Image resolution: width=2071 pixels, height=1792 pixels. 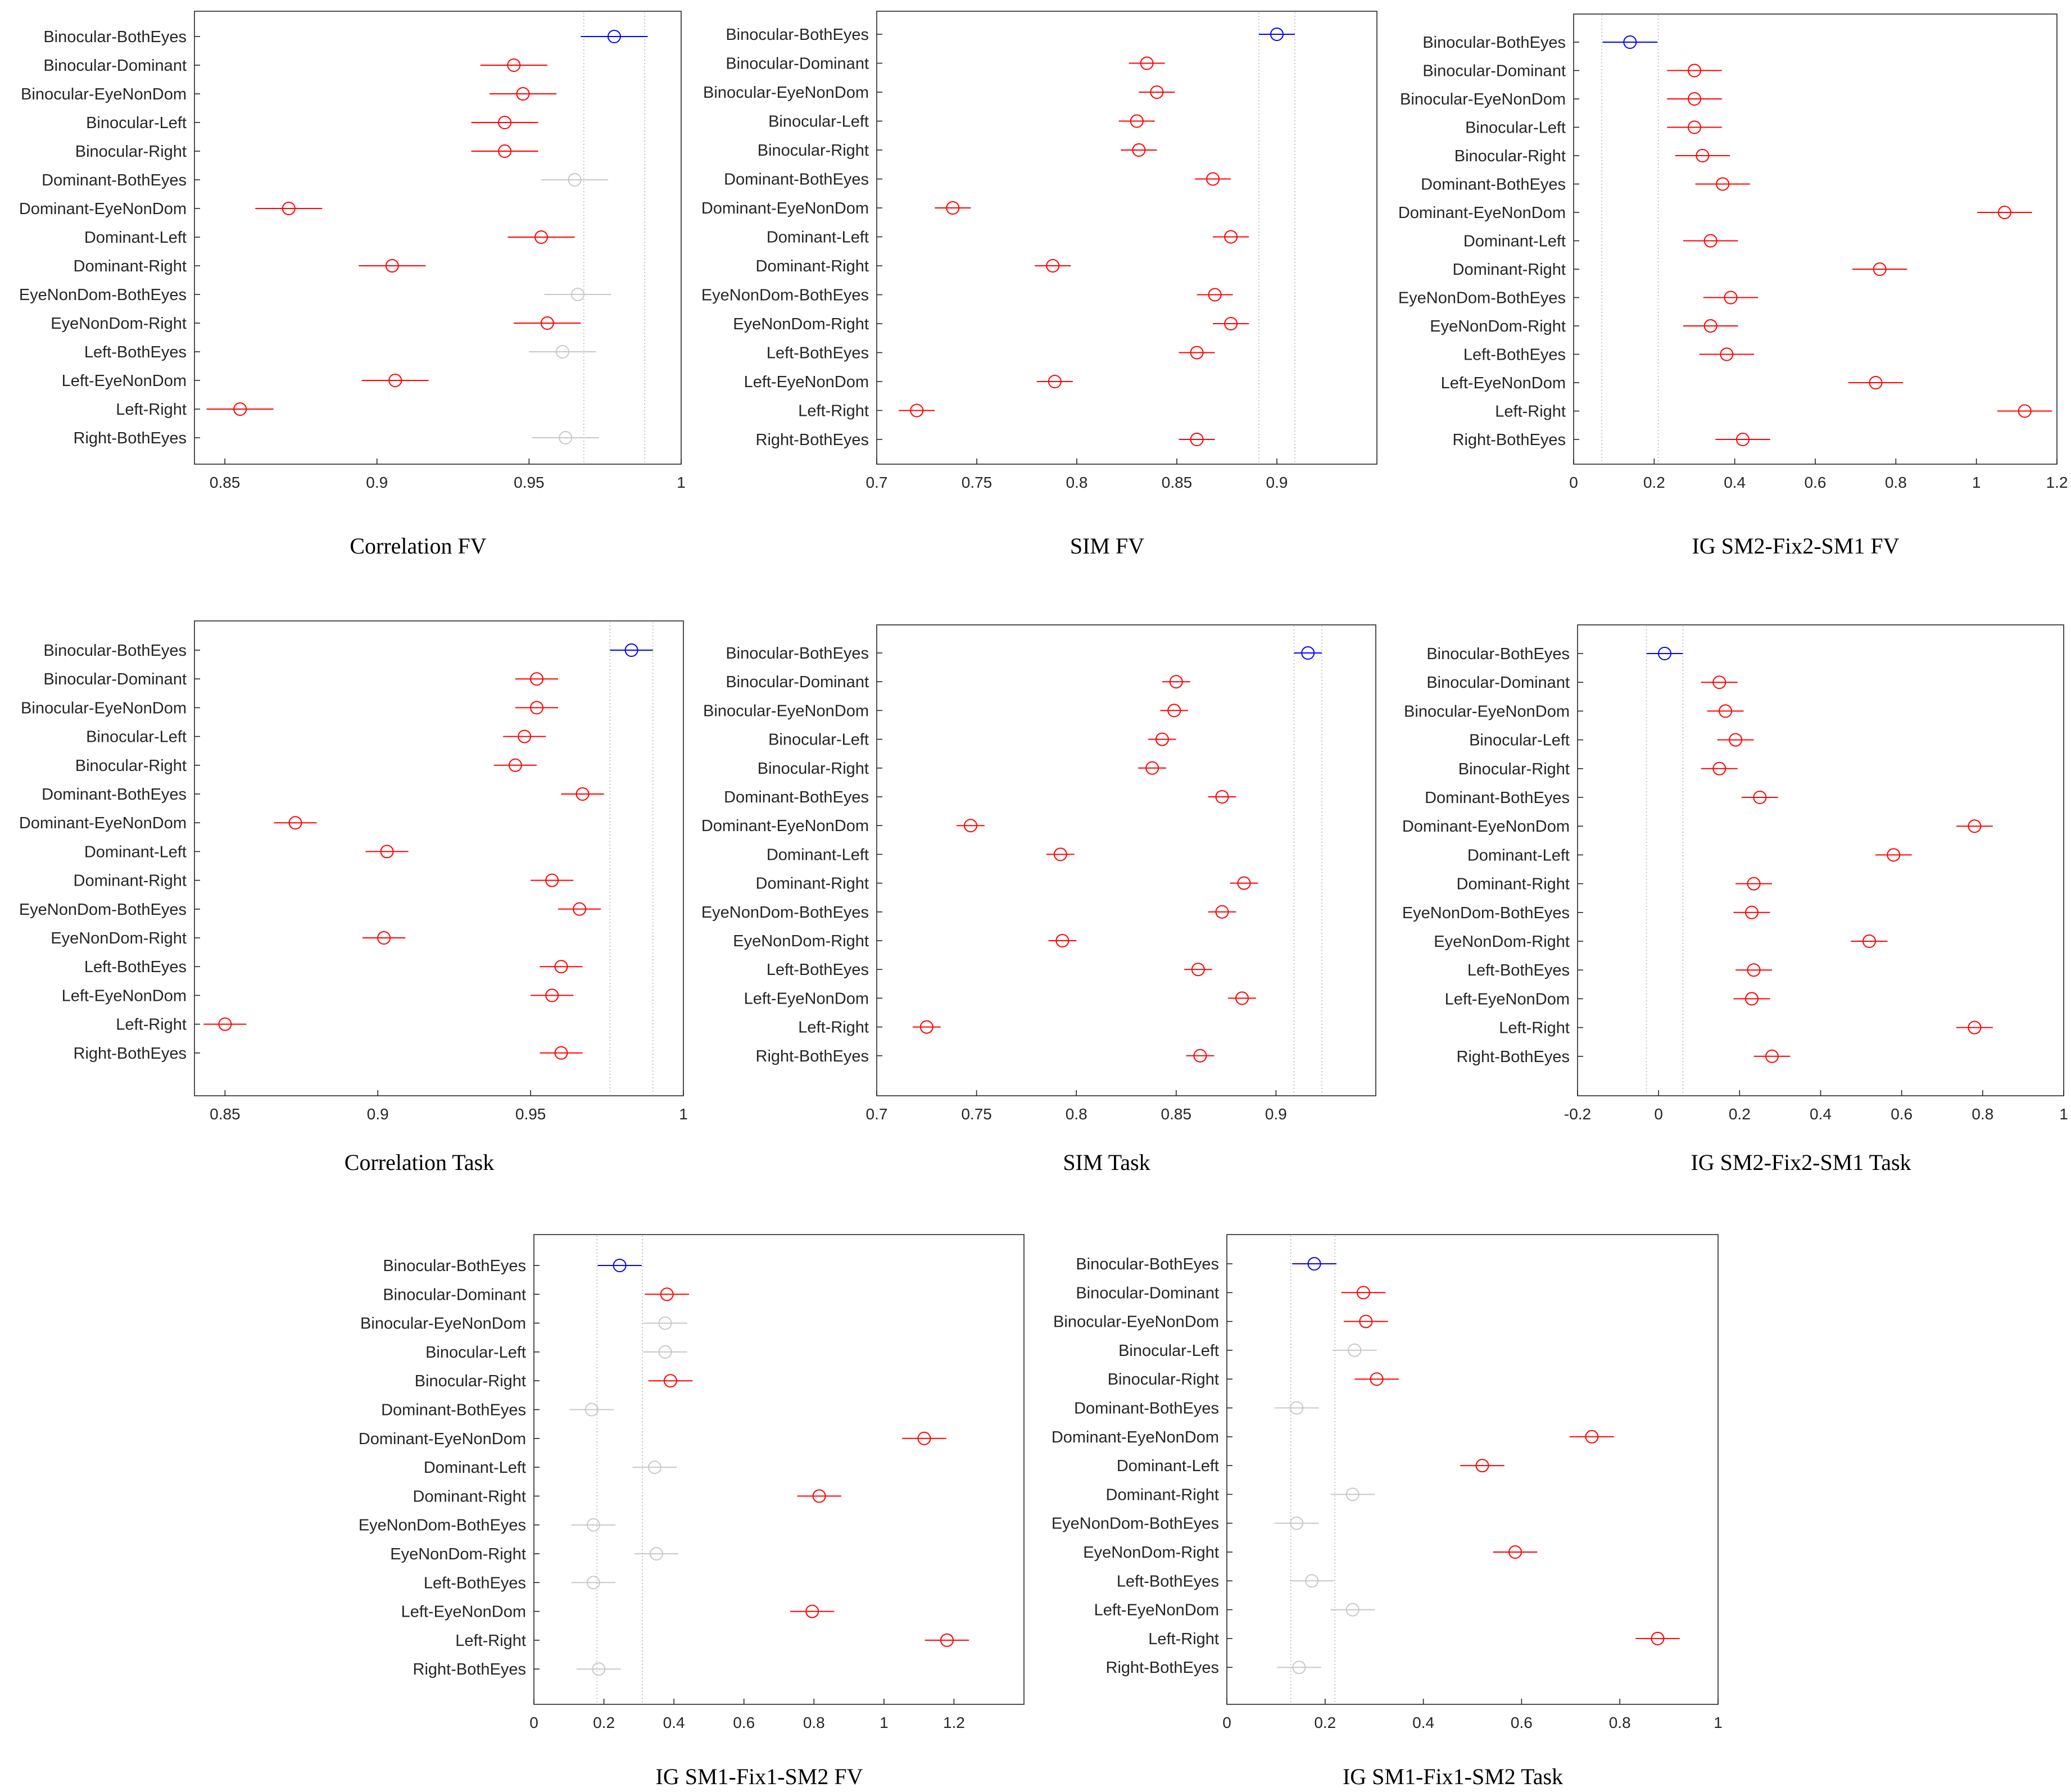 What do you see at coordinates (1453, 1776) in the screenshot?
I see `panel-caption: IG SM1-Fix1-SM2 Task` at bounding box center [1453, 1776].